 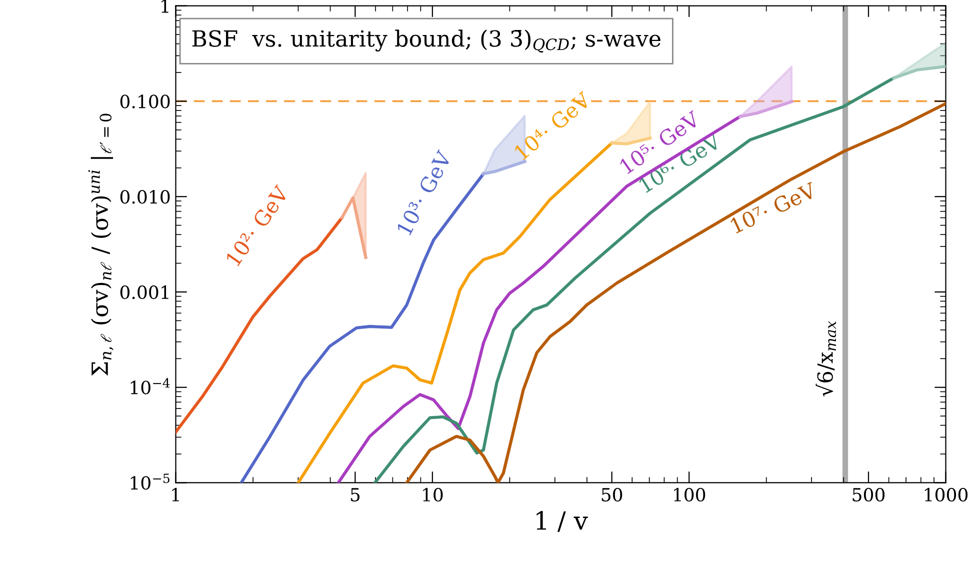 What do you see at coordinates (612, 495) in the screenshot?
I see `x-tick-label: 50` at bounding box center [612, 495].